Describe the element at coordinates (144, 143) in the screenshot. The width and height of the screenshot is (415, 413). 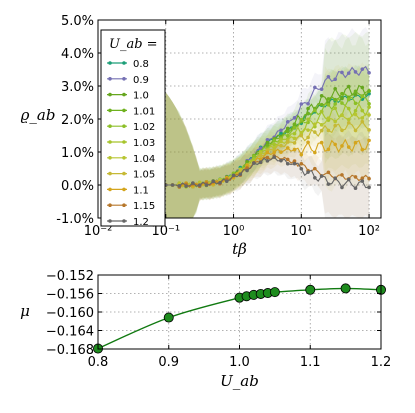
I see `legend-entry: 1.03` at that location.